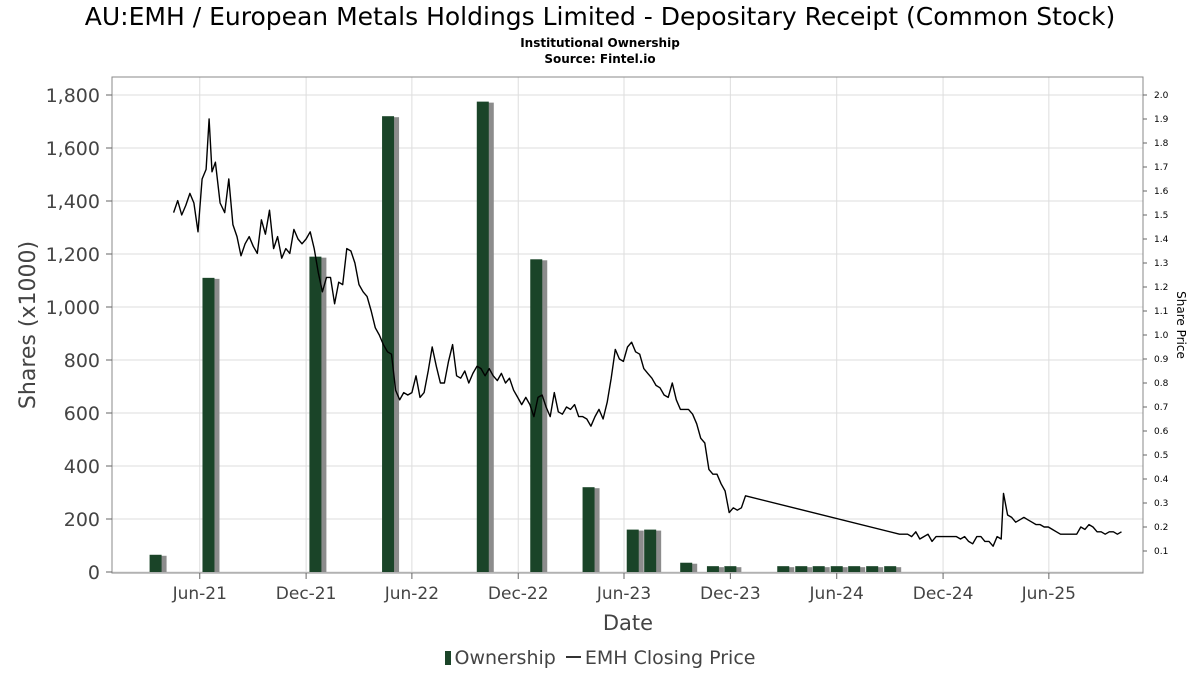 The width and height of the screenshot is (1200, 675). I want to click on y2-axis-label: Share Price, so click(1181, 325).